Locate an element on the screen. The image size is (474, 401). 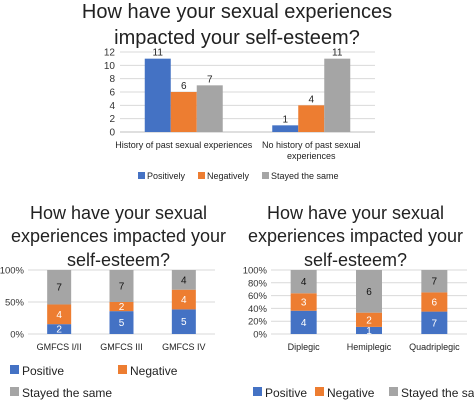
y-tick-label: 6 is located at coordinates (112, 93).